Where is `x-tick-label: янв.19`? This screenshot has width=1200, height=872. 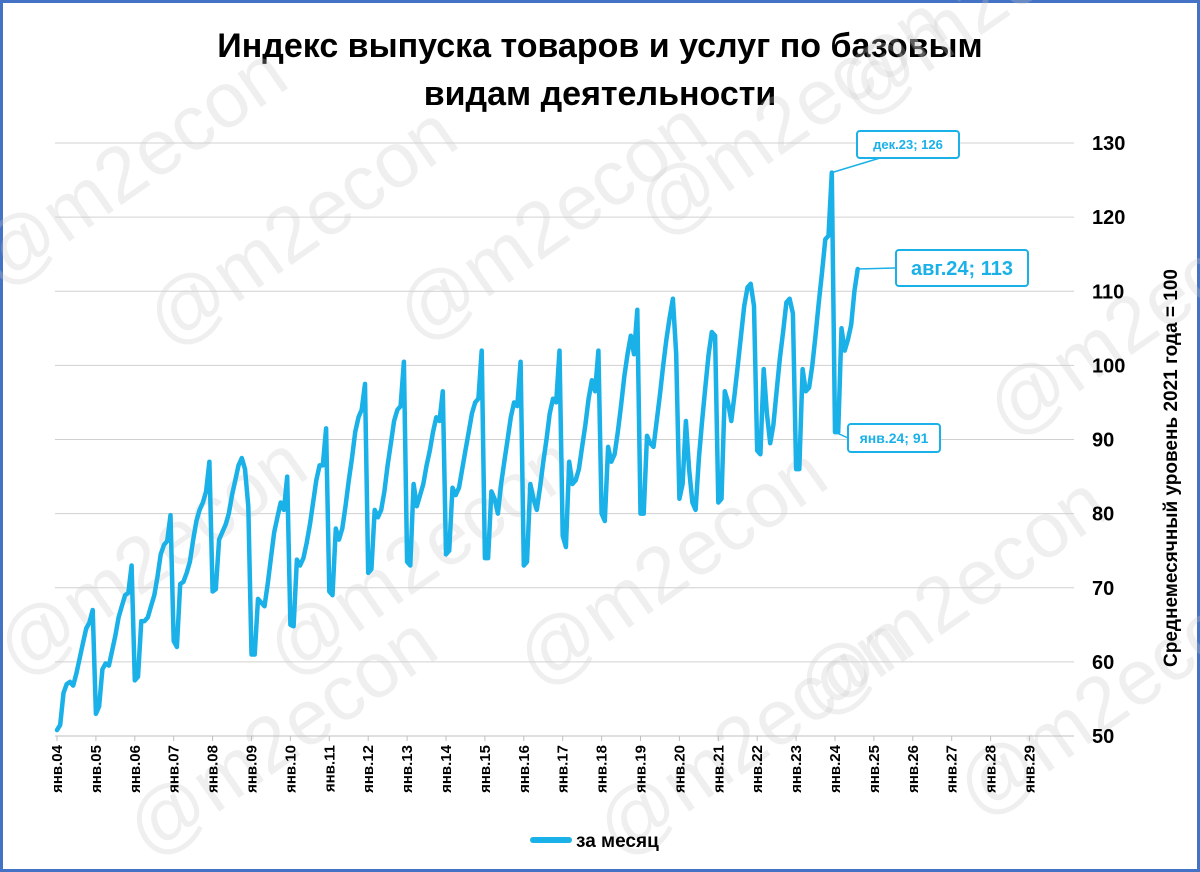
x-tick-label: янв.19 is located at coordinates (641, 769).